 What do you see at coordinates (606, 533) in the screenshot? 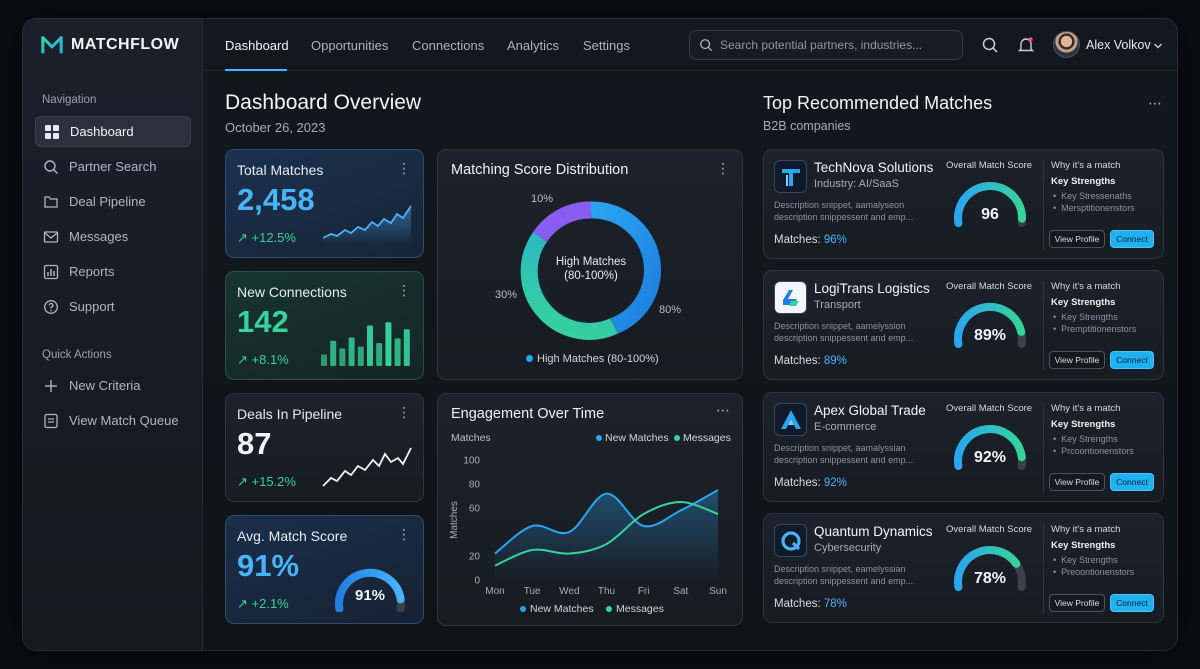
I see `series-line-messages` at bounding box center [606, 533].